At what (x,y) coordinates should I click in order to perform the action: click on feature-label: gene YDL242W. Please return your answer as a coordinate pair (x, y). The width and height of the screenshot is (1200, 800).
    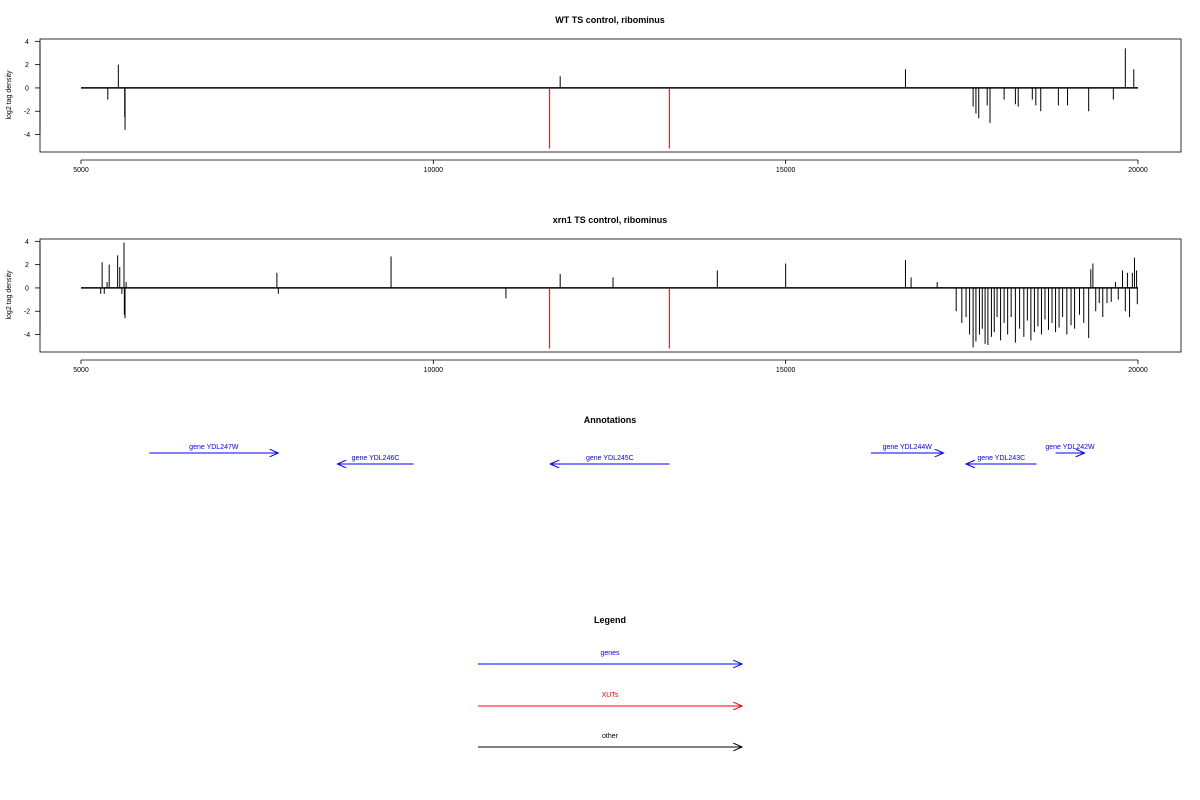
    Looking at the image, I should click on (1070, 447).